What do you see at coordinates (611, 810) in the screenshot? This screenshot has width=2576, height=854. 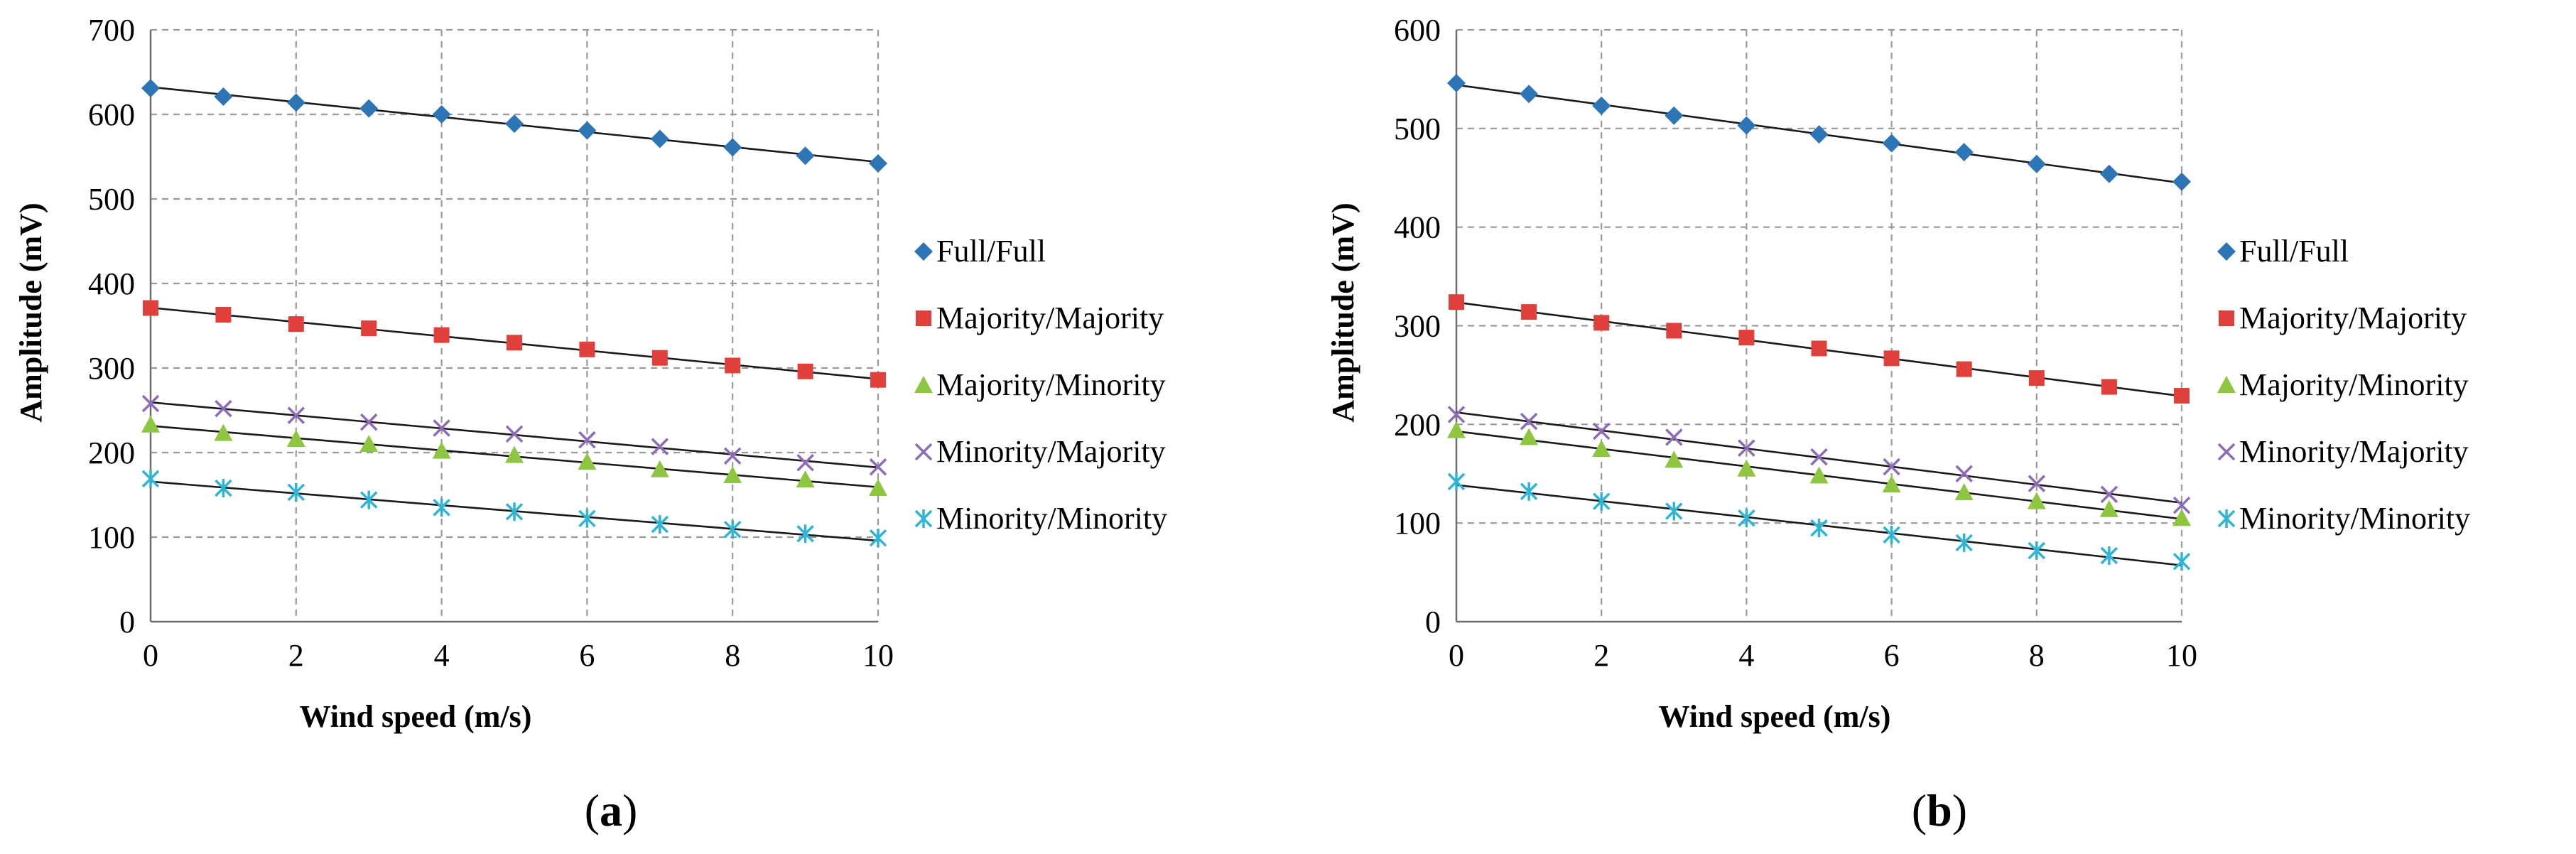 I see `panel-label: (a)` at bounding box center [611, 810].